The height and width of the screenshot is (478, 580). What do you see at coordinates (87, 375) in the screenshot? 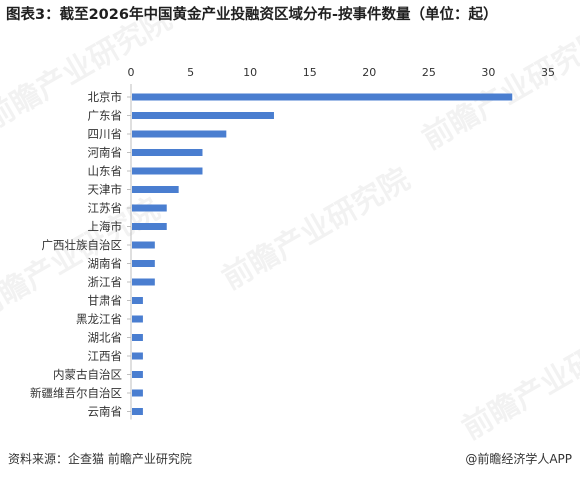
I see `category-label: 内蒙古自治区` at bounding box center [87, 375].